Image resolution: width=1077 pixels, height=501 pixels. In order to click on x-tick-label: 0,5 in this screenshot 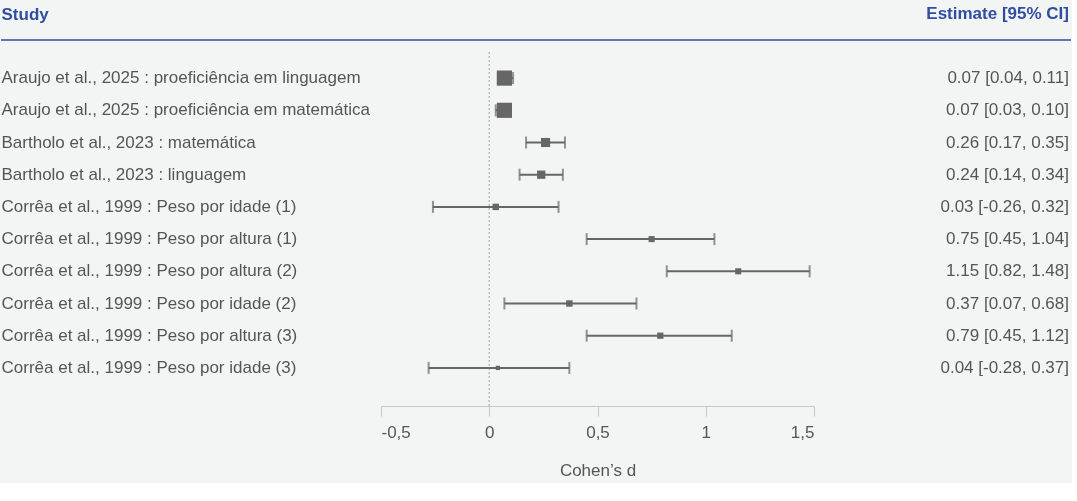, I will do `click(598, 432)`.